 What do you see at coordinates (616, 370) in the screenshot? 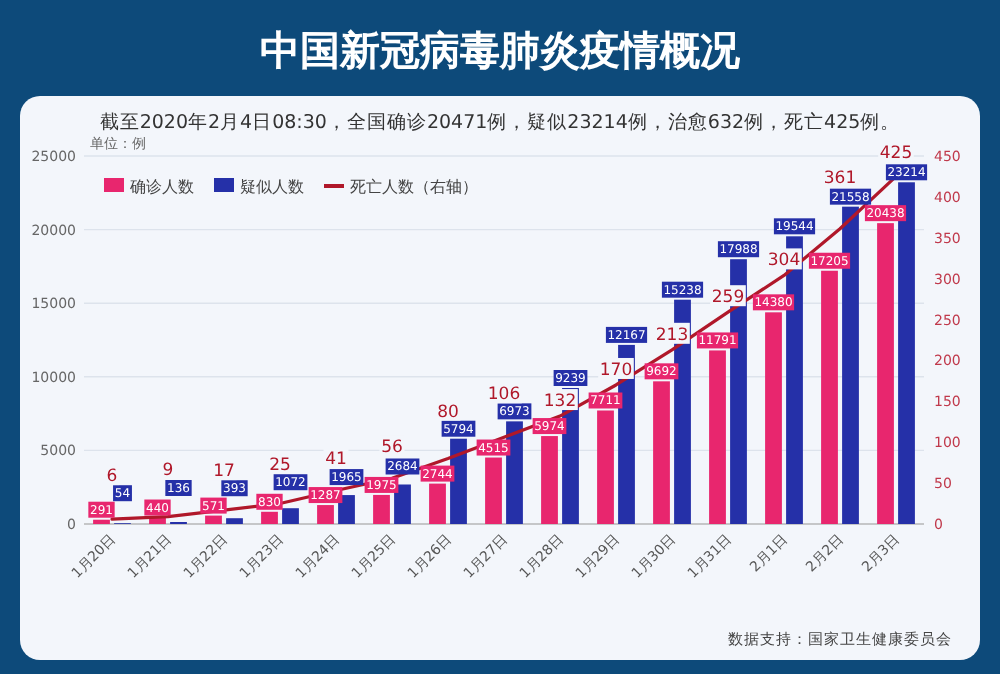
I see `data-label: 170` at bounding box center [616, 370].